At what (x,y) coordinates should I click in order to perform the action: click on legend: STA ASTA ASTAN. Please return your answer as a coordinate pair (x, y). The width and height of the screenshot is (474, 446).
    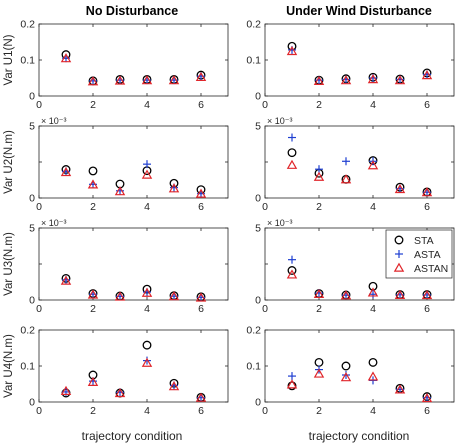
    Looking at the image, I should click on (419, 254).